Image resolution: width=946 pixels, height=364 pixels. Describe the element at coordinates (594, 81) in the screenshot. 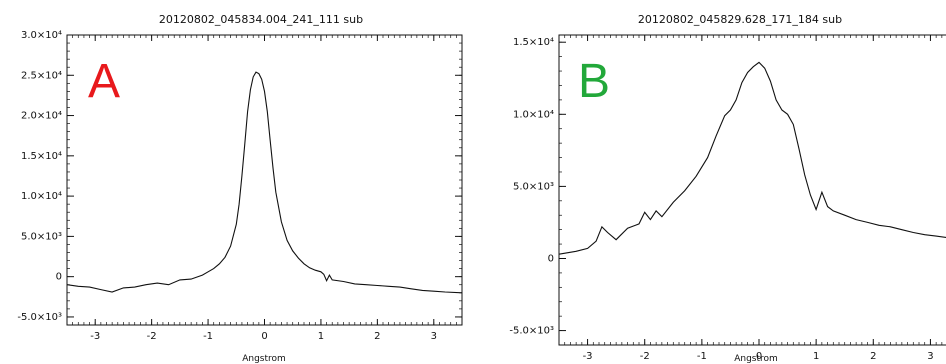

I see `panel-label: B` at that location.